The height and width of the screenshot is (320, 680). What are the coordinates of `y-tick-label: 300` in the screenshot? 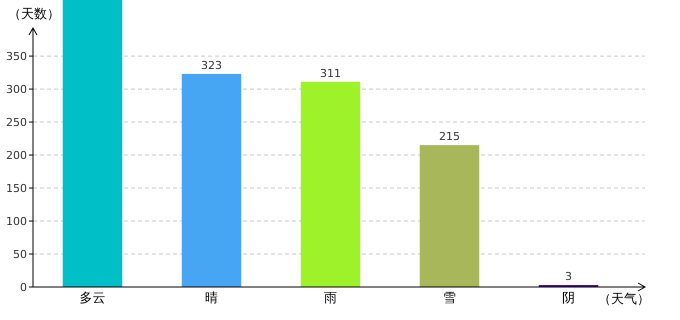 It's located at (16, 89).